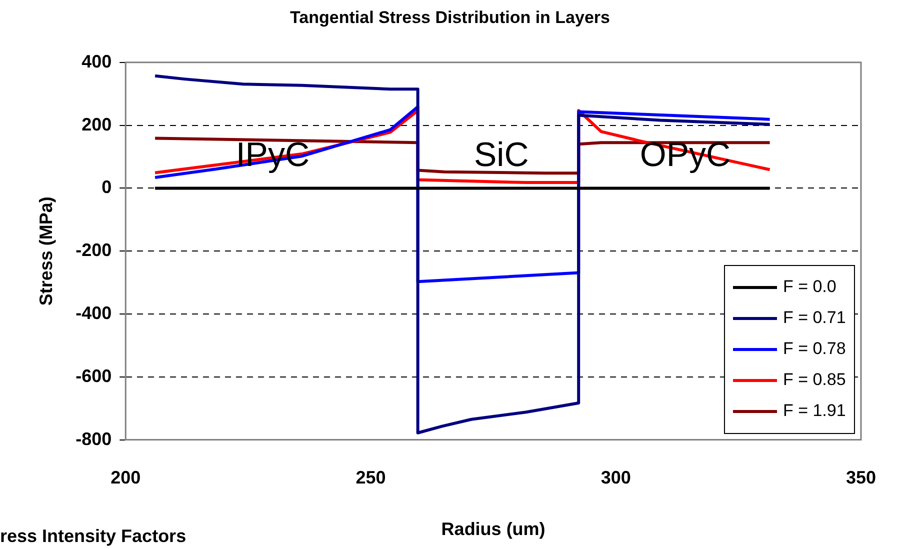  Describe the element at coordinates (94, 438) in the screenshot. I see `y-tick-label: -800` at that location.